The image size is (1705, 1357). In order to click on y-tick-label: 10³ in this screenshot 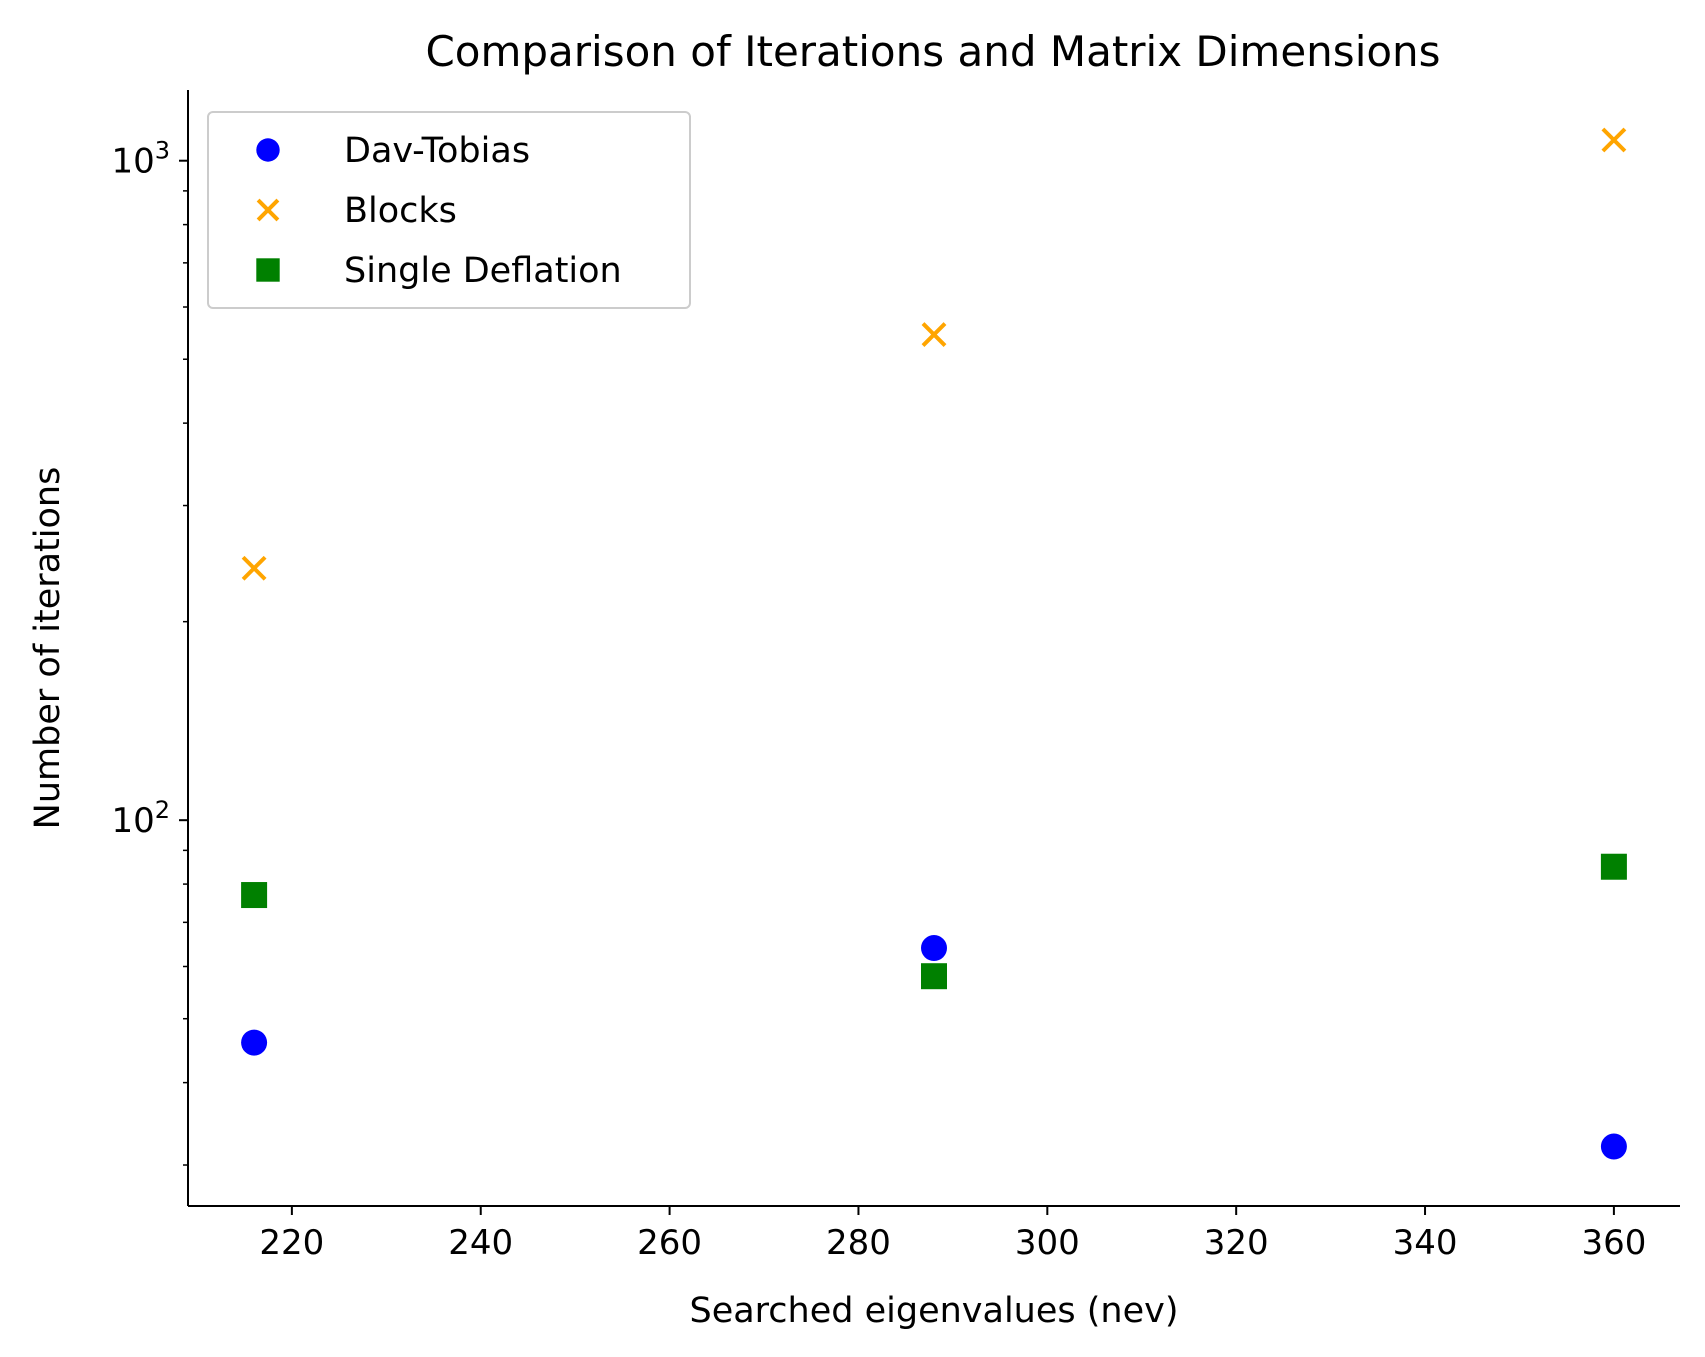, I will do `click(140, 159)`.